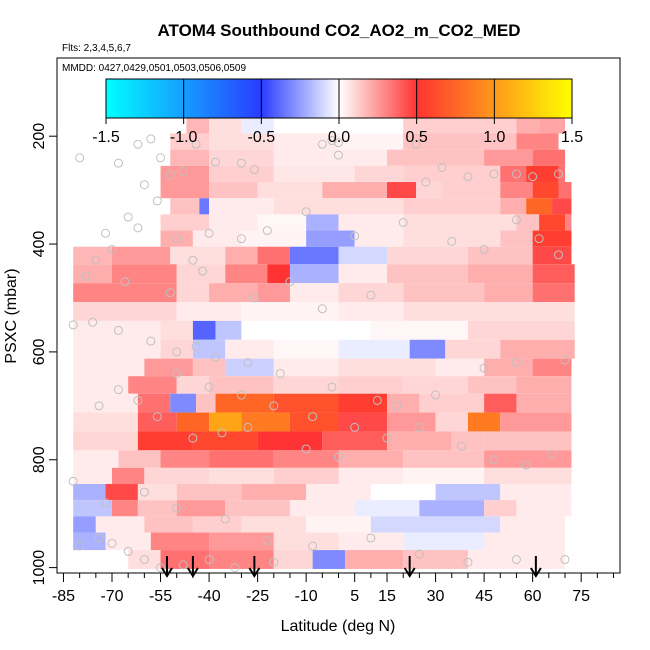 The width and height of the screenshot is (650, 650). I want to click on dates-note: MMDD: 0427,0429,0501,0503,0506,0509, so click(154, 68).